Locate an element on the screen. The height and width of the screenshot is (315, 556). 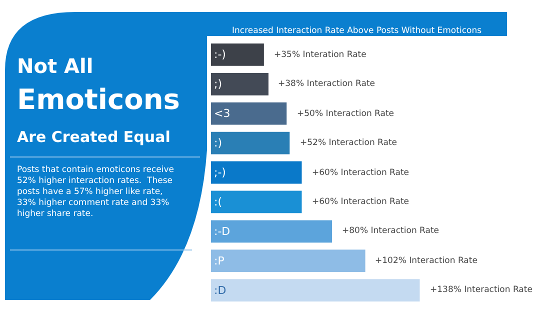
data-label: +38% Interaction Rate is located at coordinates (327, 84).